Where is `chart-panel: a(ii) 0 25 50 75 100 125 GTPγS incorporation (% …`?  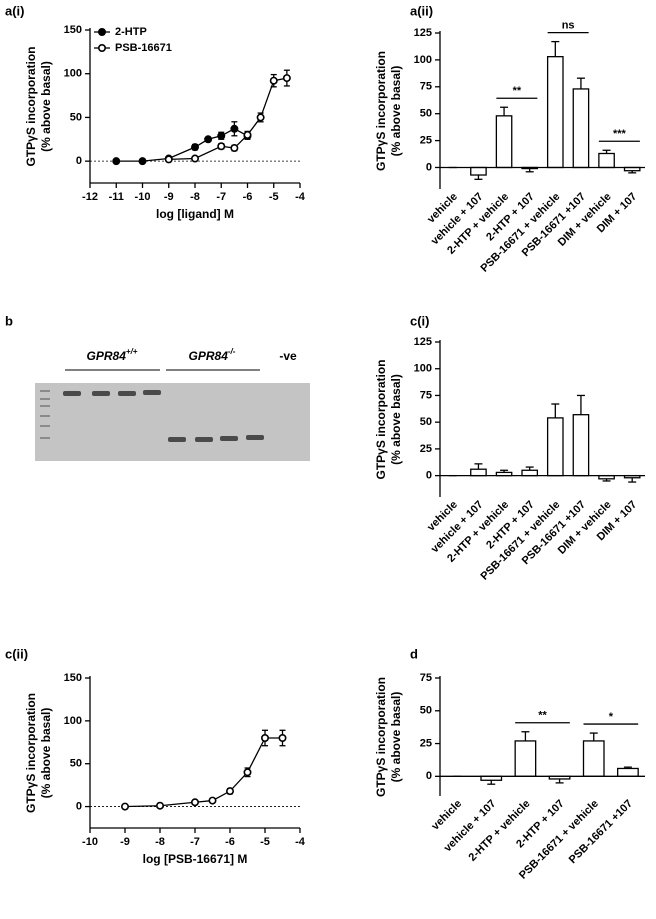
chart-panel: a(ii) 0 25 50 75 100 125 GTPγS incorporation (% … is located at coordinates (509, 139).